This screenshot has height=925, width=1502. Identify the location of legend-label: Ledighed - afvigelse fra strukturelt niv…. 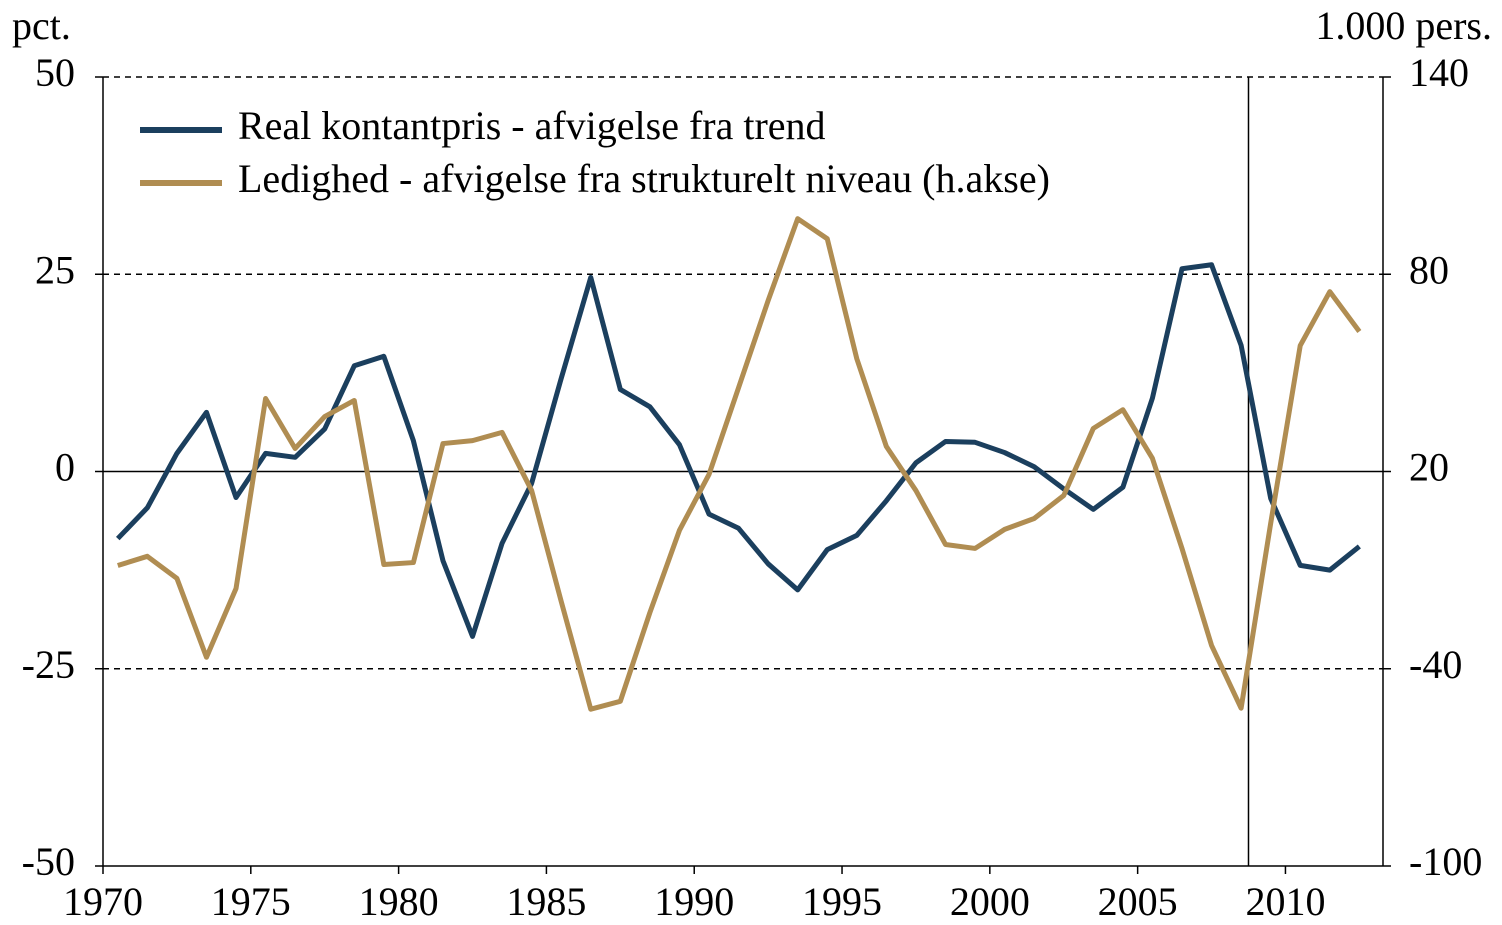
(644, 178).